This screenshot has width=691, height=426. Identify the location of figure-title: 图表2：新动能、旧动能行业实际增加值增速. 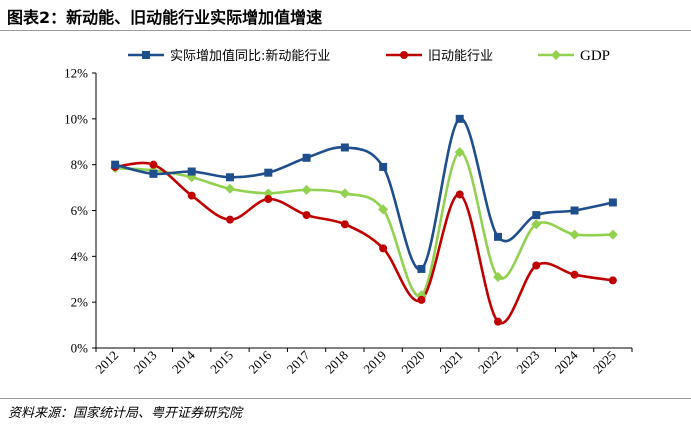
(165, 17).